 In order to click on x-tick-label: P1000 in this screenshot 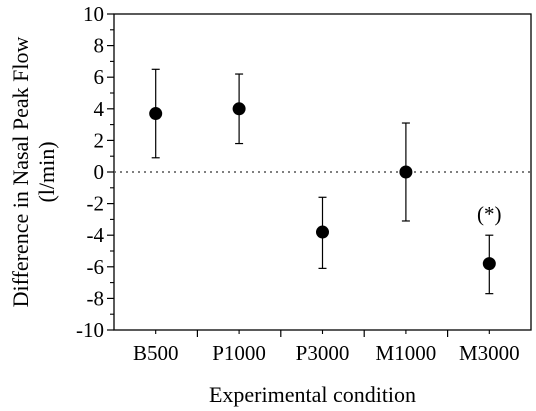, I will do `click(239, 353)`.